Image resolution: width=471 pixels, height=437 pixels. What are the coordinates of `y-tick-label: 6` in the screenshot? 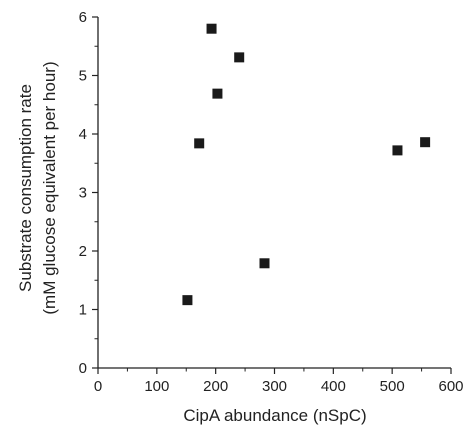 It's located at (83, 17).